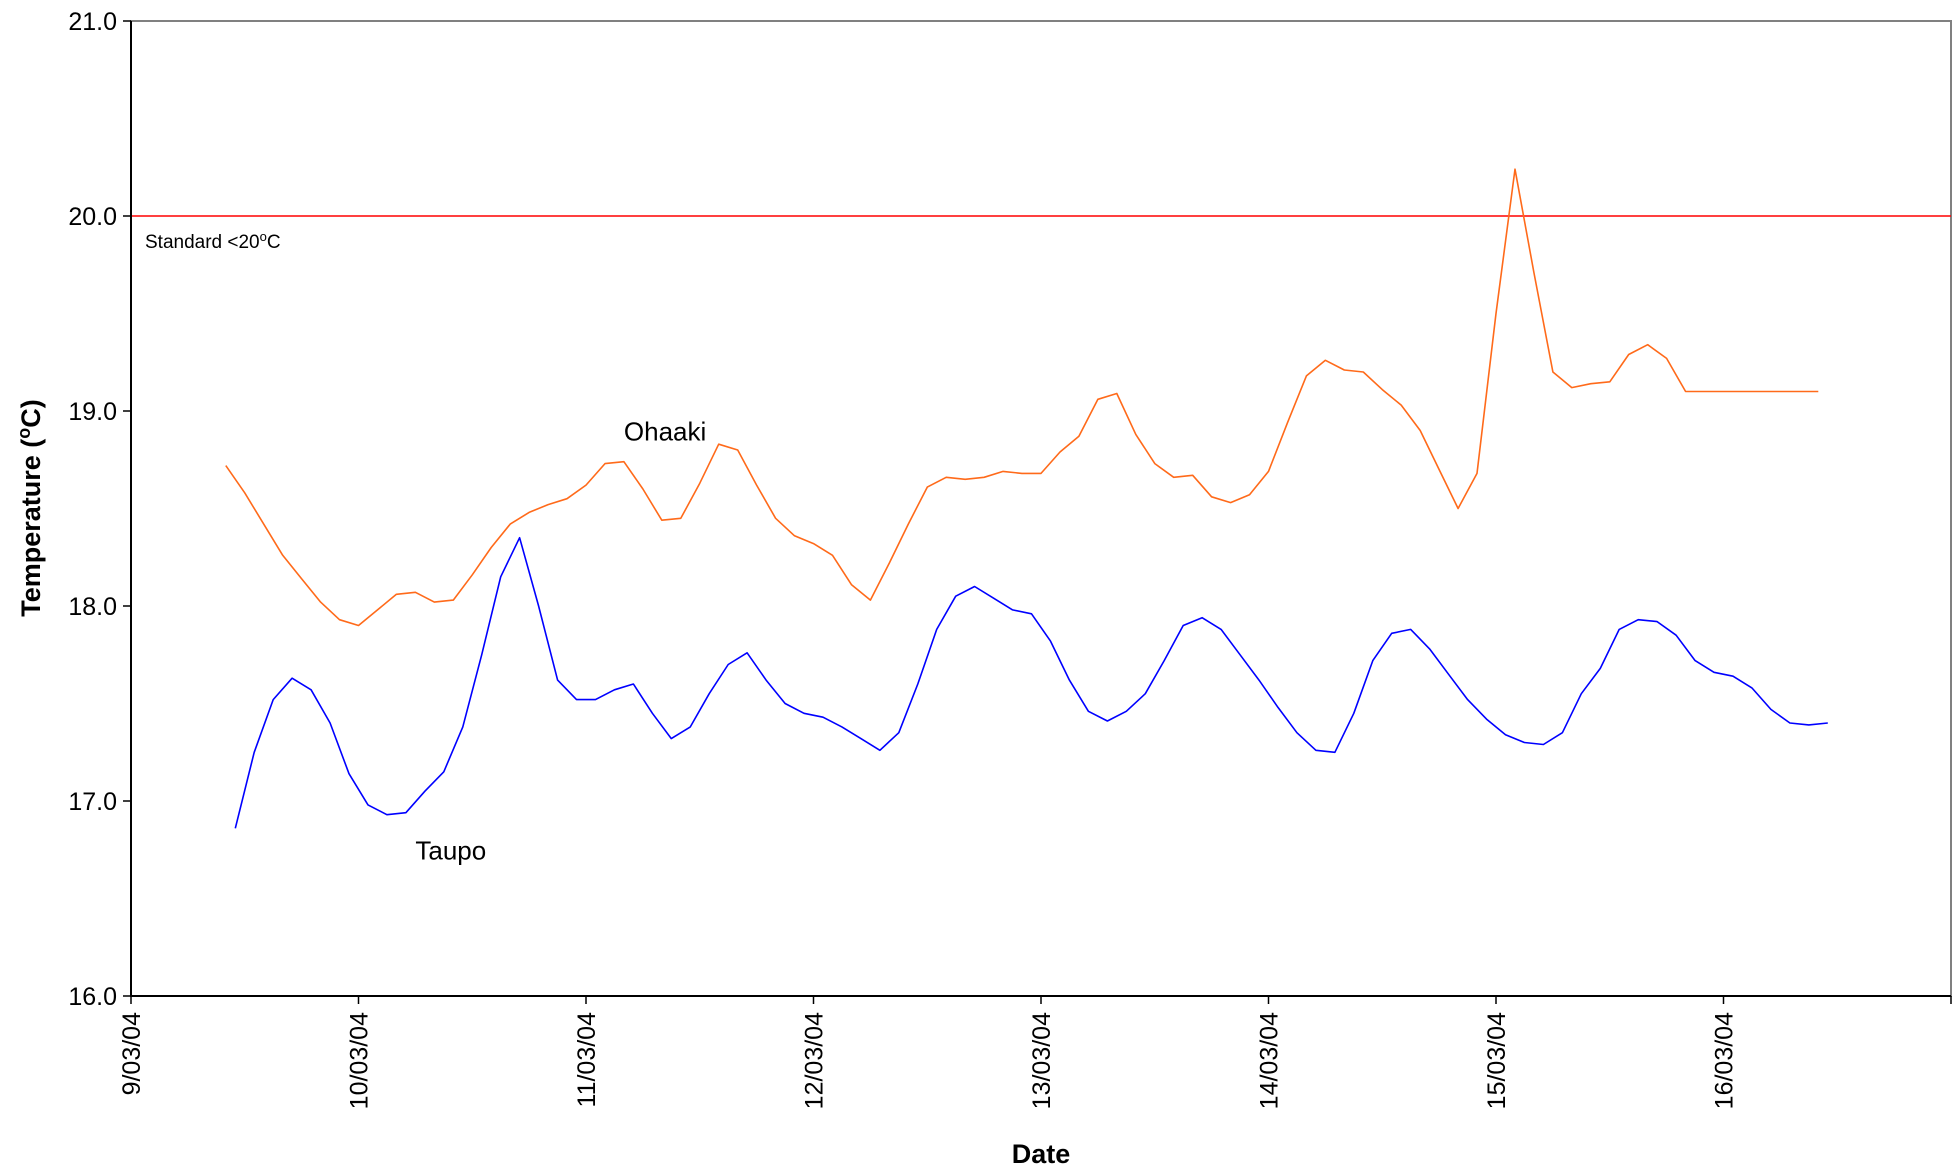  Describe the element at coordinates (1725, 1060) in the screenshot. I see `x-tick-label: 16/03/04` at that location.